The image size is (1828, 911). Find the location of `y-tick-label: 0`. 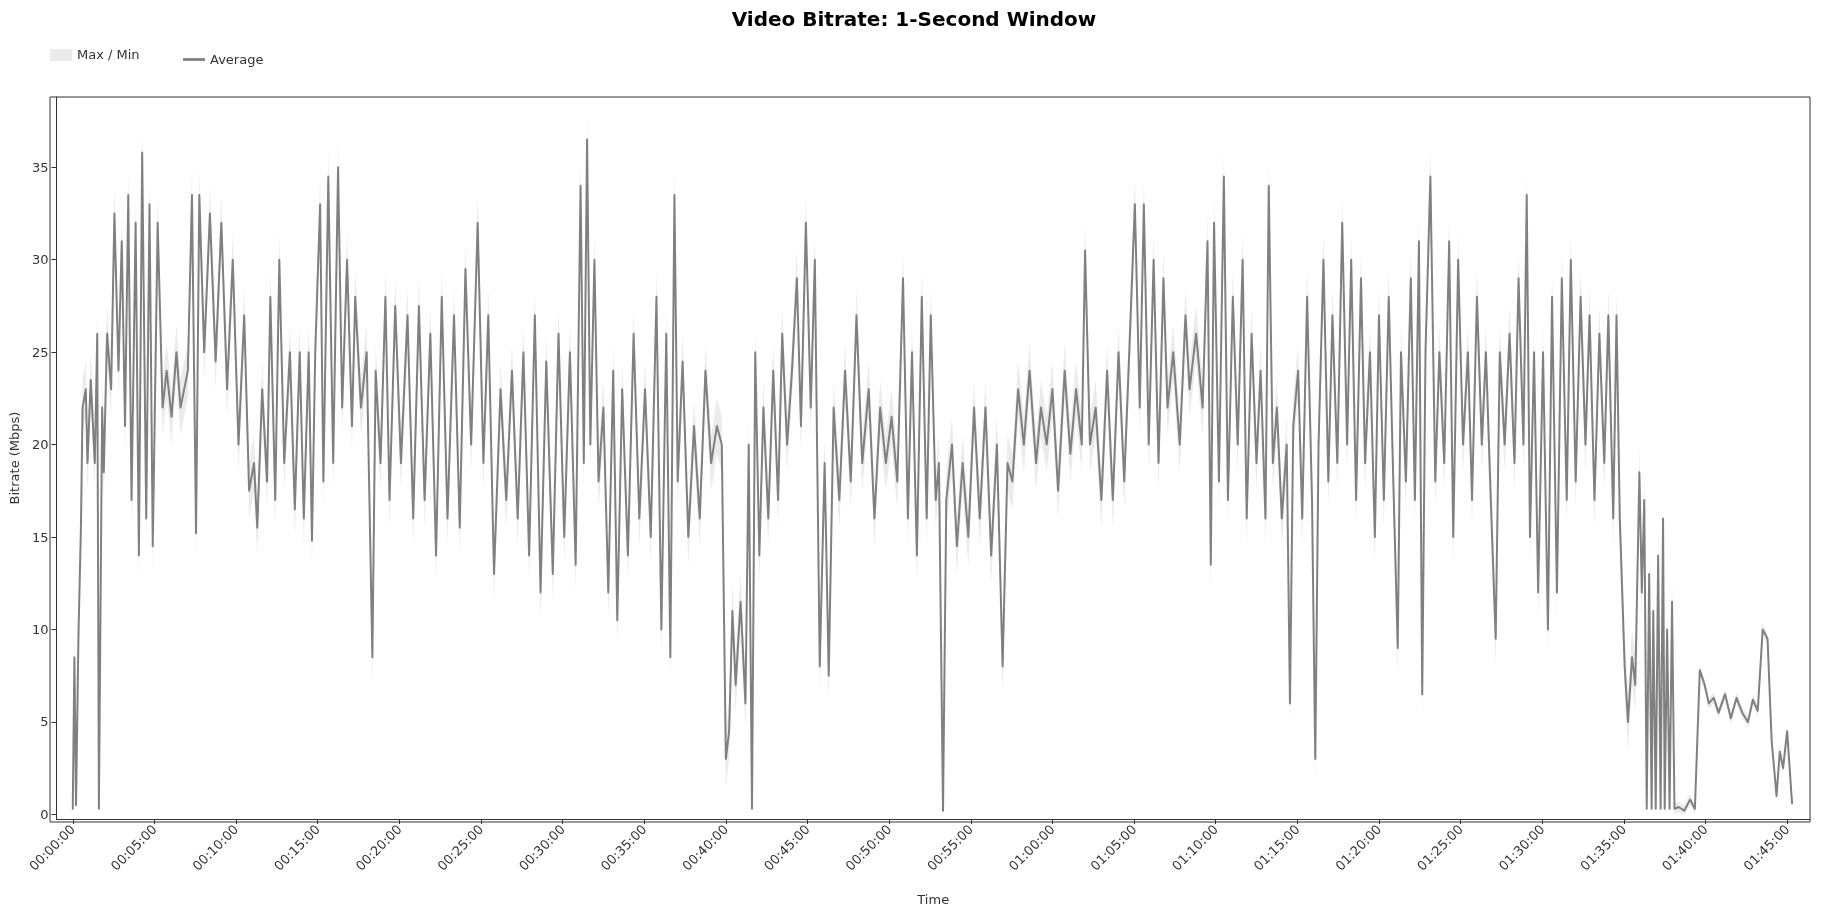

y-tick-label: 0 is located at coordinates (44, 814).